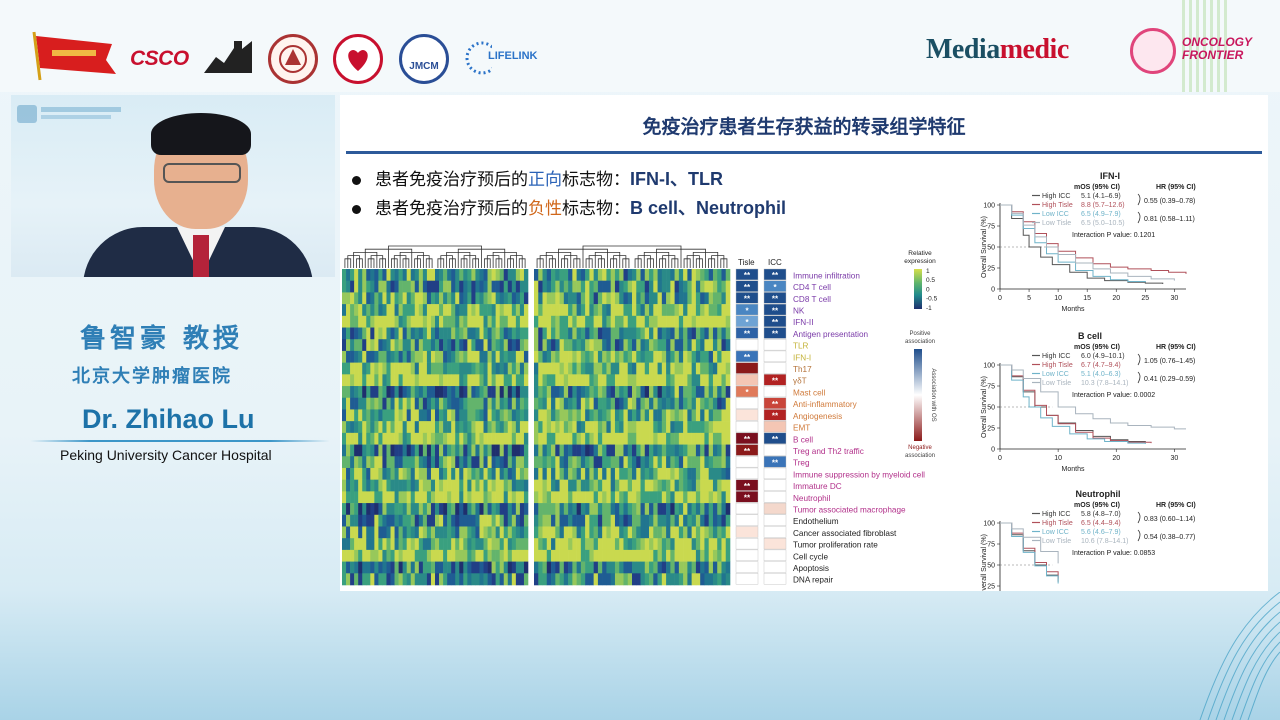  What do you see at coordinates (920, 261) in the screenshot?
I see `legend-title-line2: expression` at bounding box center [920, 261].